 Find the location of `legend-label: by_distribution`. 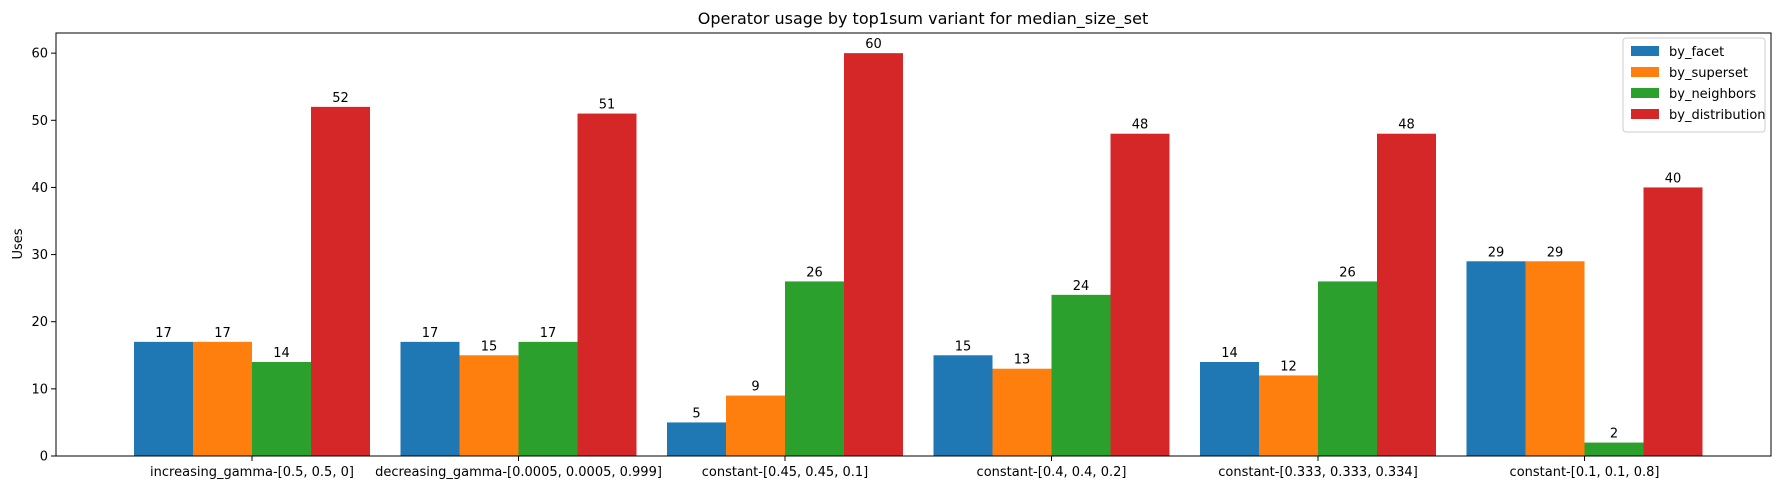

legend-label: by_distribution is located at coordinates (1717, 115).